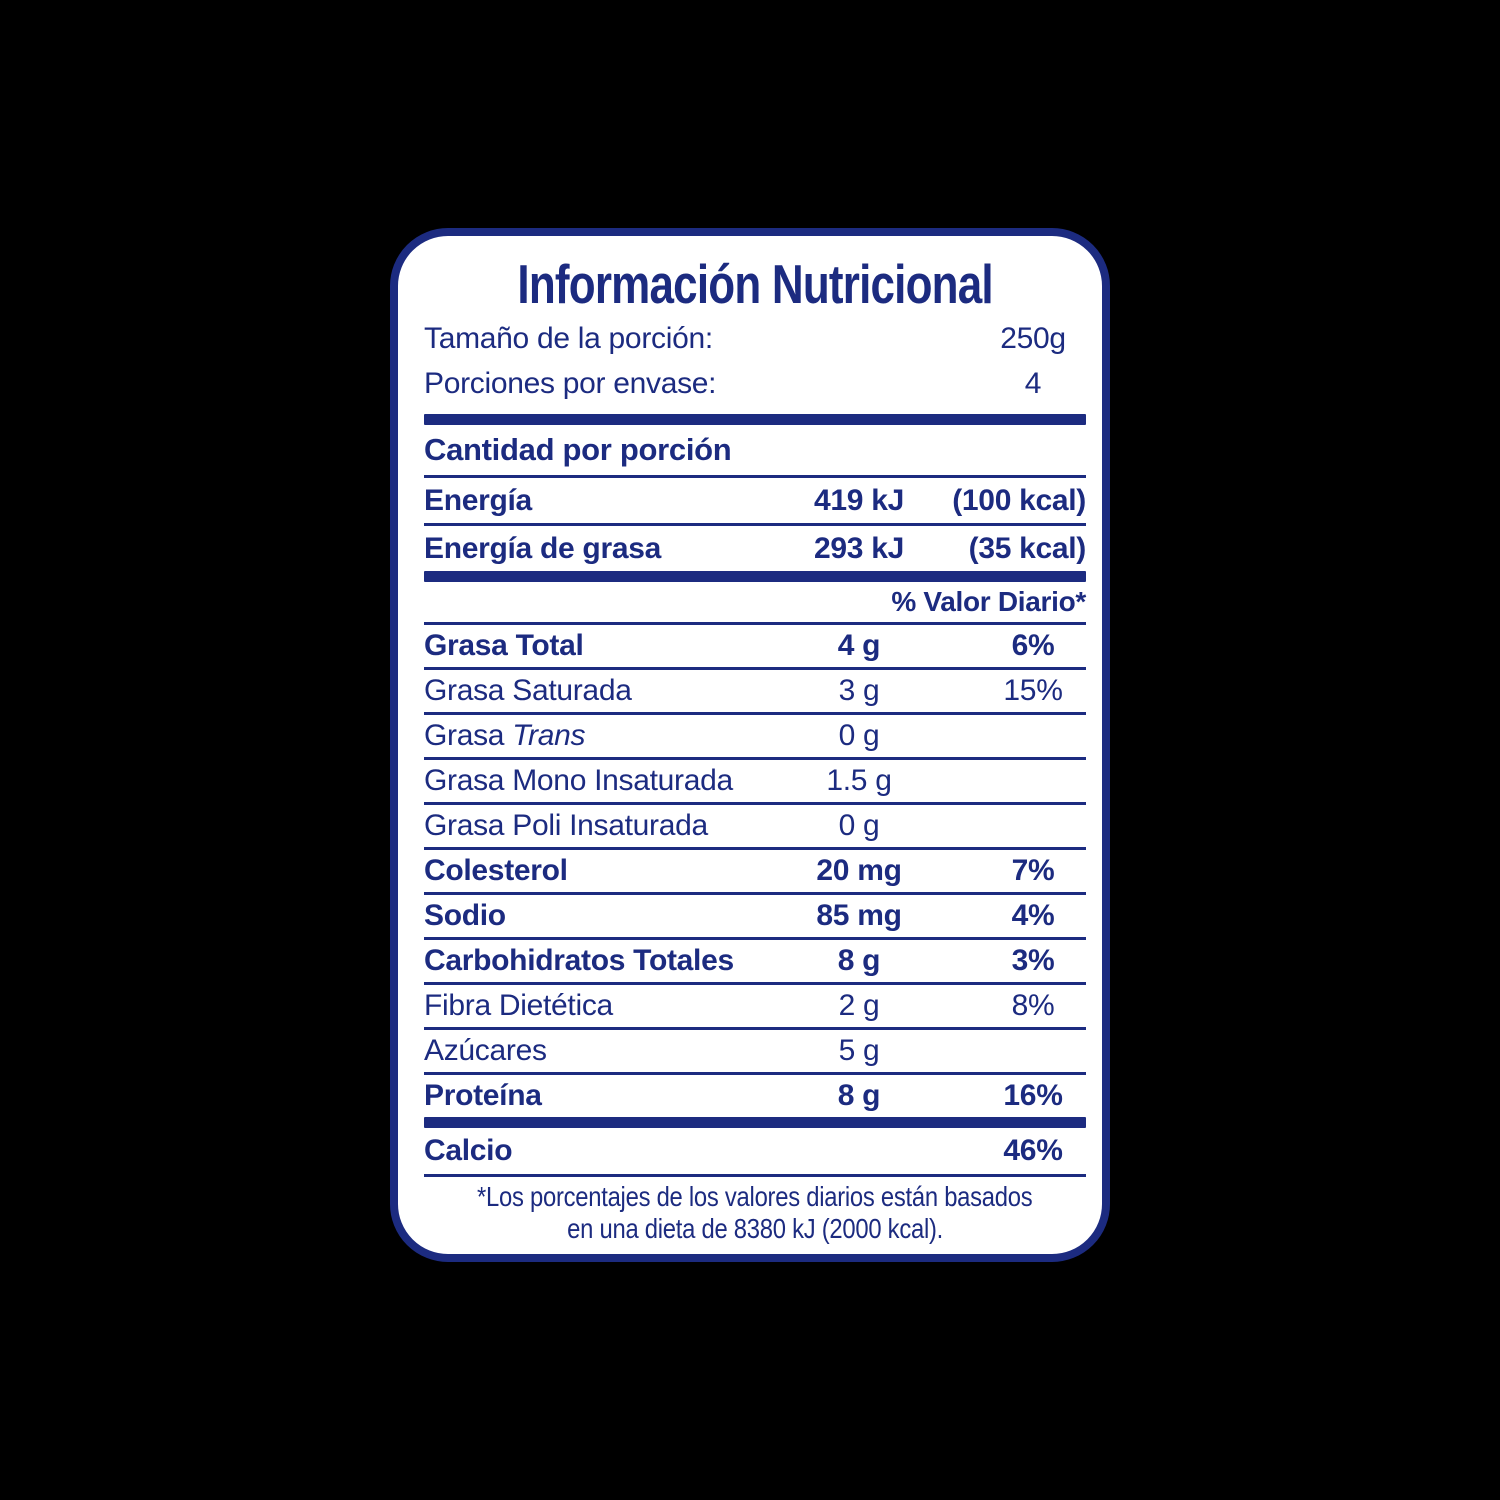  I want to click on monounsaturated-fat-row: Grasa Mono Insaturada 1.5 g, so click(755, 782).